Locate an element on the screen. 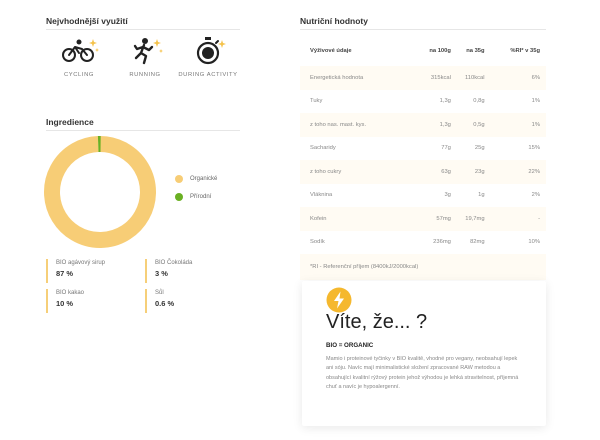 This screenshot has width=600, height=440. per-35g: 19,7mg is located at coordinates (467, 219).